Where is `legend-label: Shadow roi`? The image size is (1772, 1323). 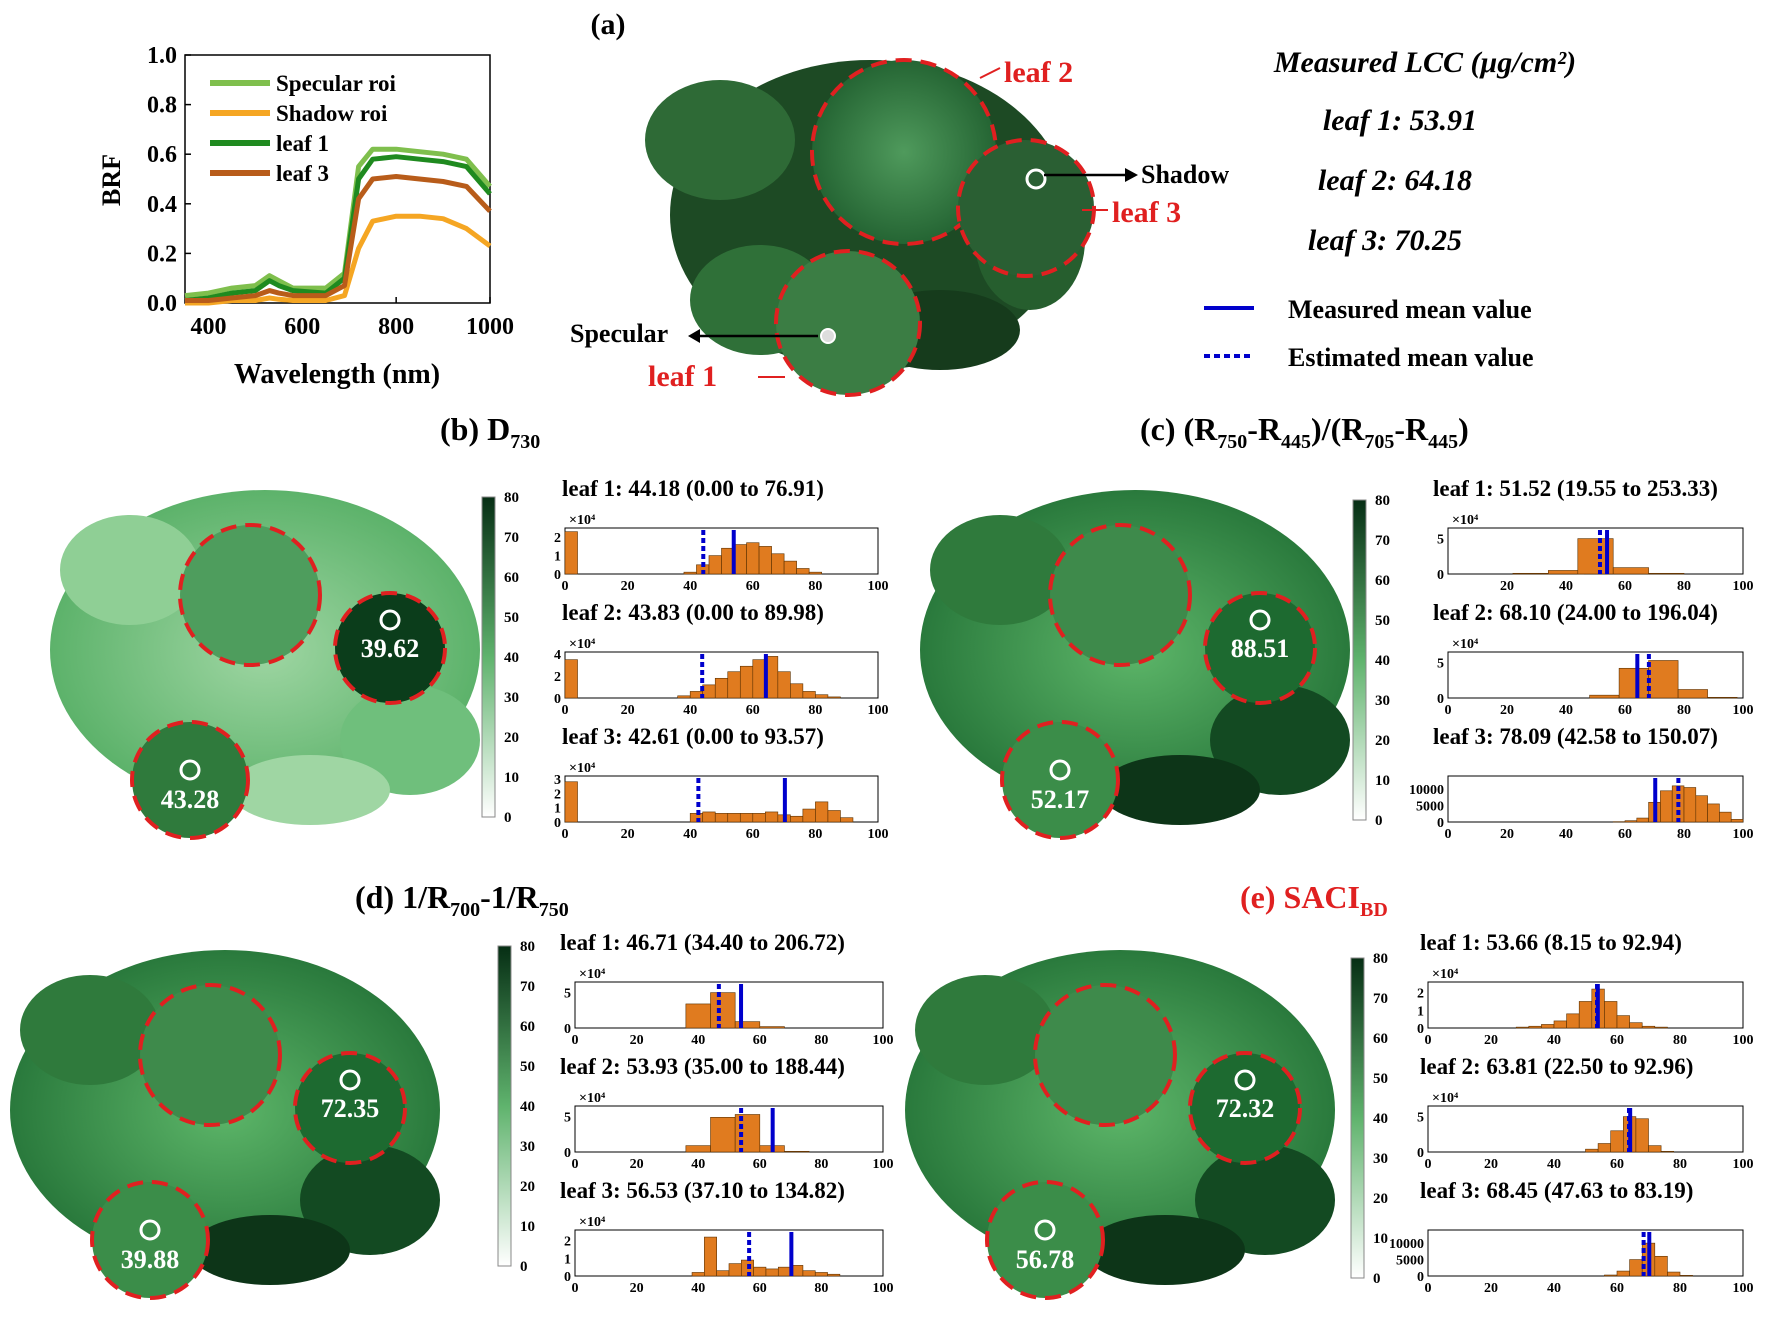
legend-label: Shadow roi is located at coordinates (332, 113).